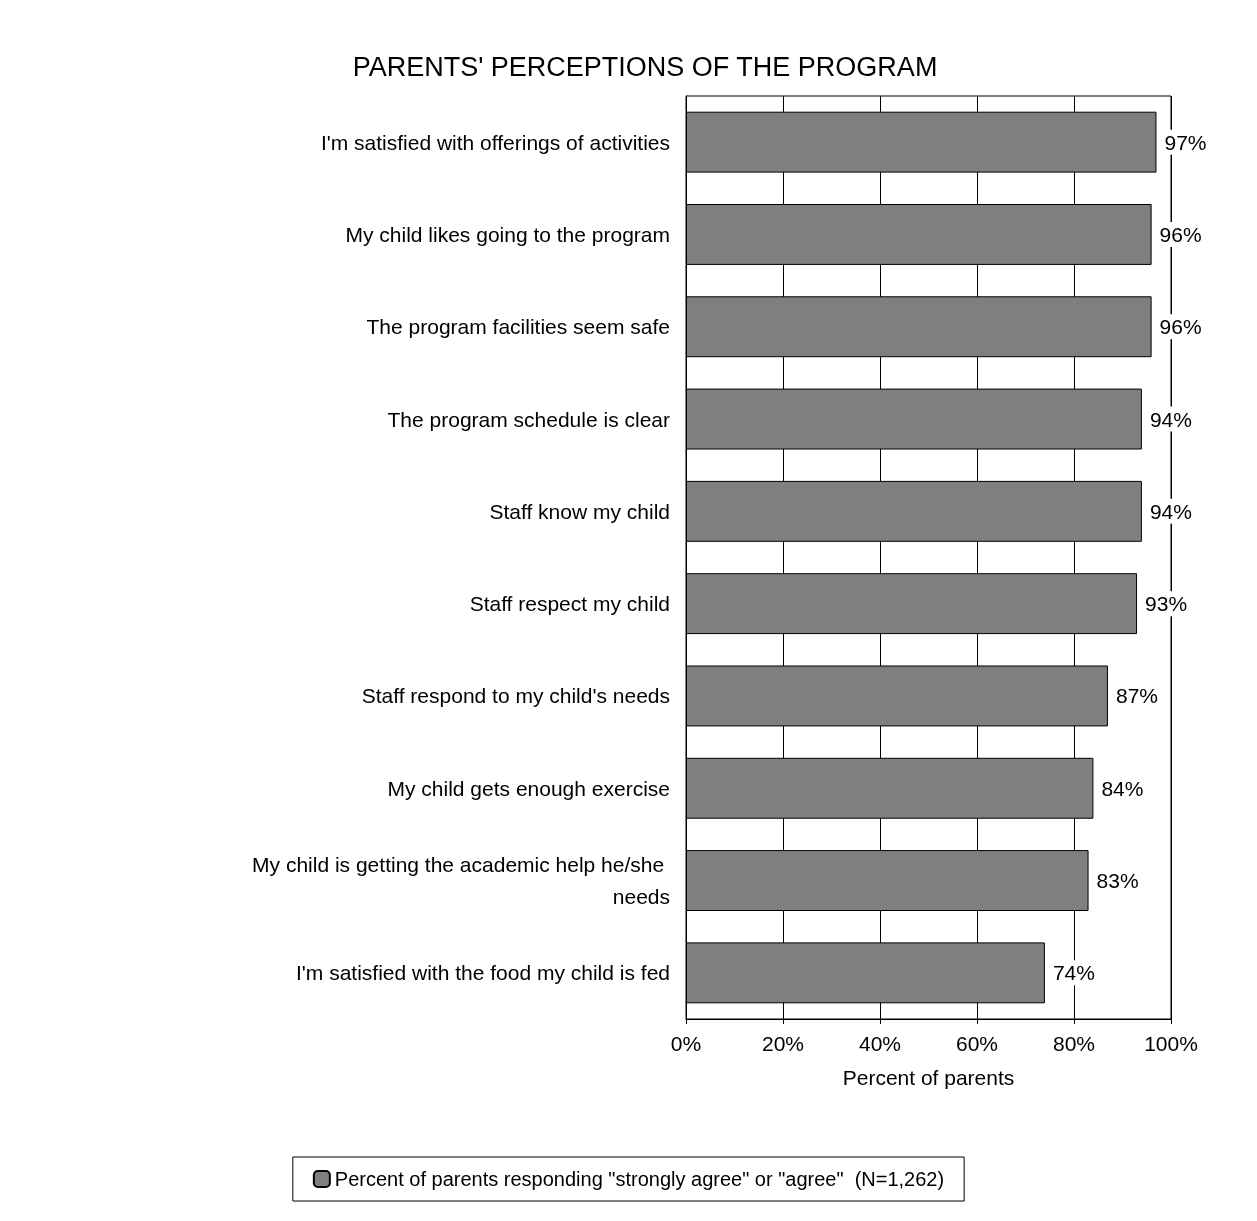  Describe the element at coordinates (1073, 973) in the screenshot. I see `data-label: 74%` at that location.